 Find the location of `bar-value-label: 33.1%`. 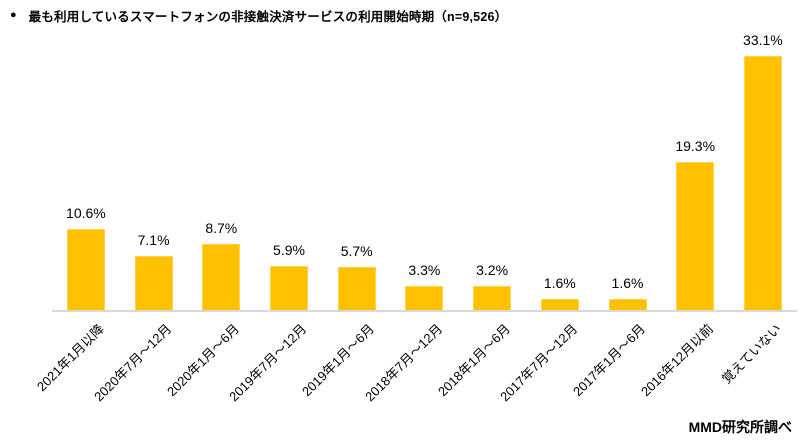

bar-value-label: 33.1% is located at coordinates (763, 40).